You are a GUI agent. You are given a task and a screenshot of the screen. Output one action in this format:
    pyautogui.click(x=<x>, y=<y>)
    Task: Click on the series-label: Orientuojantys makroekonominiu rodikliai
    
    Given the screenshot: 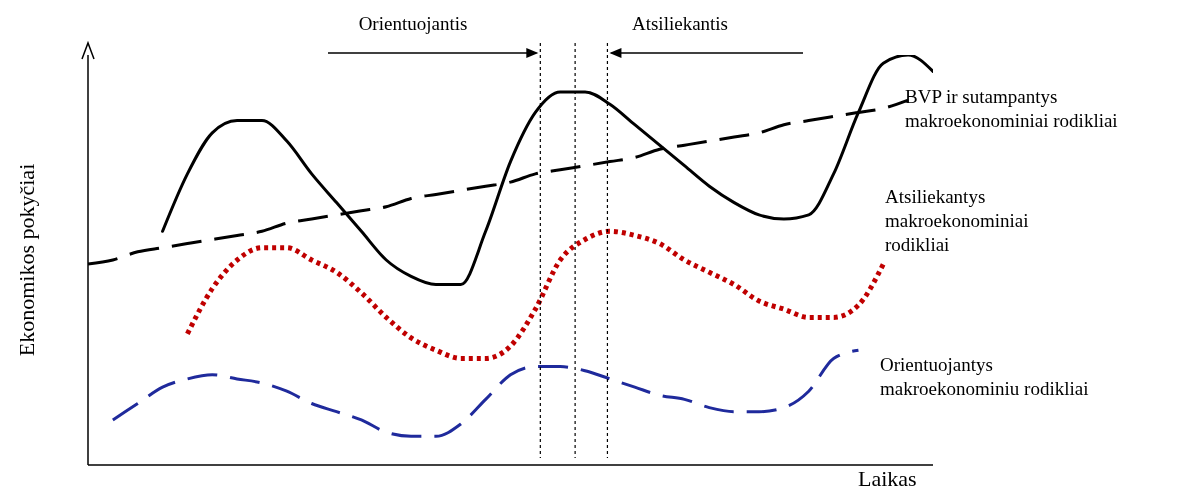 What is the action you would take?
    pyautogui.click(x=985, y=377)
    